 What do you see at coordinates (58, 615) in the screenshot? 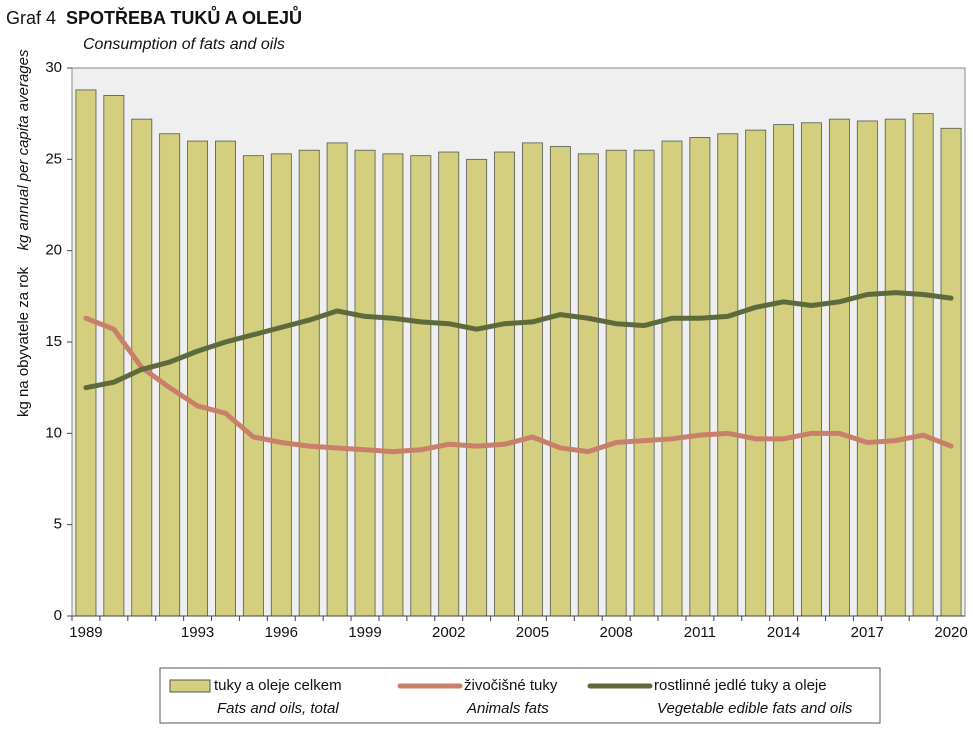
I see `y-tick-label: 0` at bounding box center [58, 615].